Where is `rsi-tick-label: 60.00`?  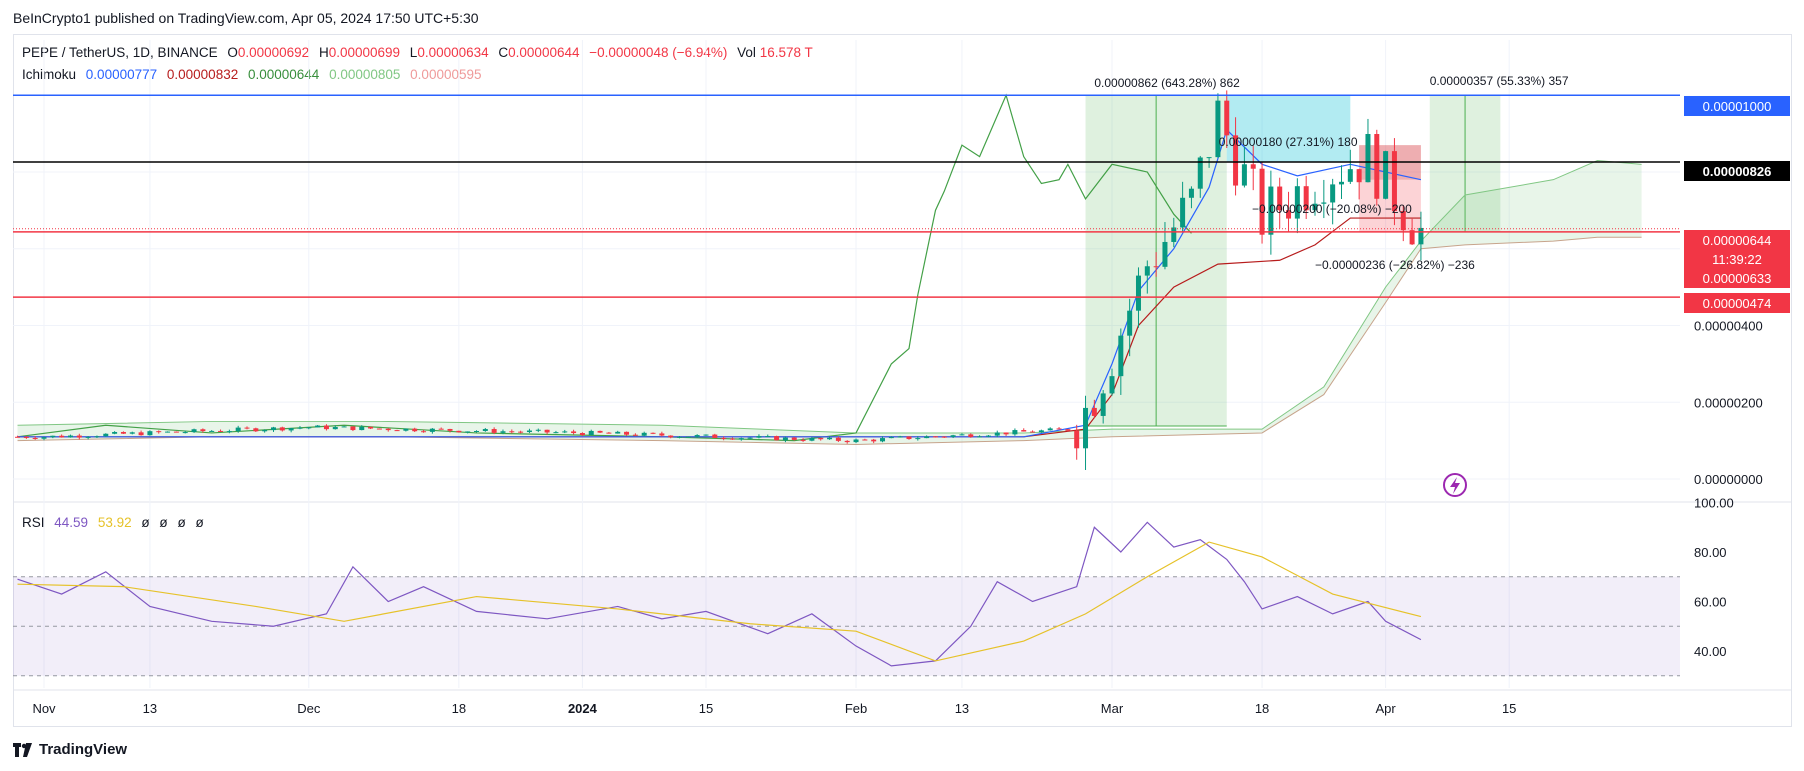 rsi-tick-label: 60.00 is located at coordinates (1710, 602).